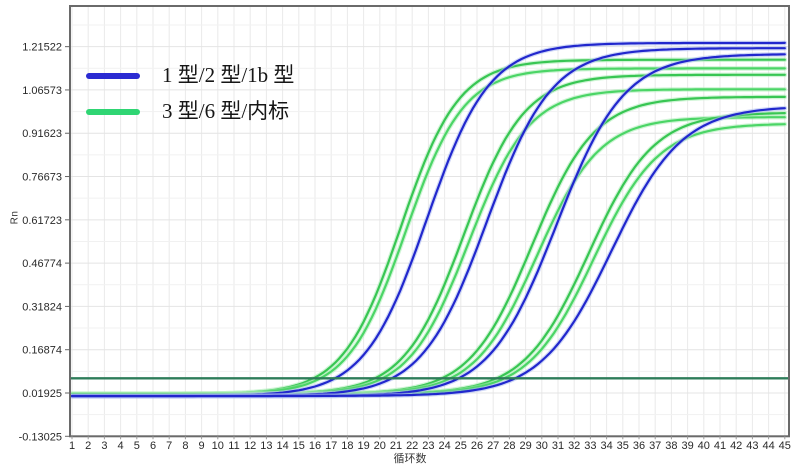 The image size is (804, 467). I want to click on x-tick-label: 39, so click(687, 446).